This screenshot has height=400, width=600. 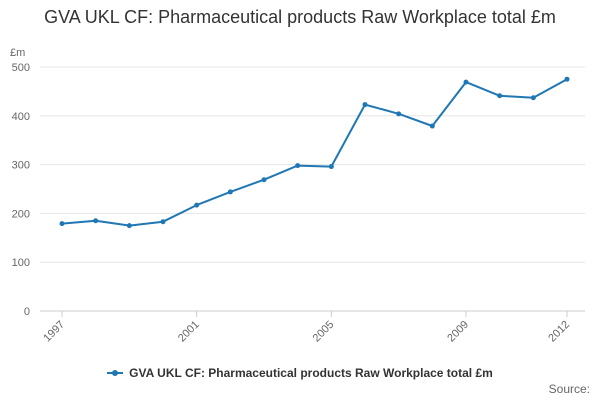 What do you see at coordinates (54, 332) in the screenshot?
I see `x-tick-label: 1997` at bounding box center [54, 332].